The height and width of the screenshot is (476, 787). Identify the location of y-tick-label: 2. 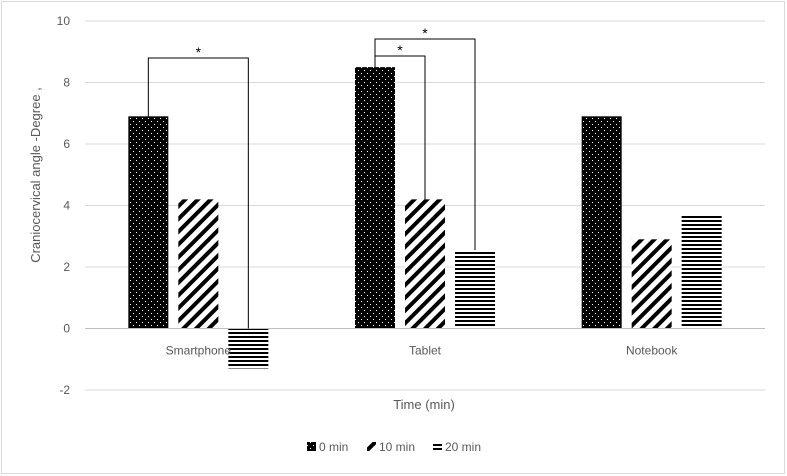
(66, 267).